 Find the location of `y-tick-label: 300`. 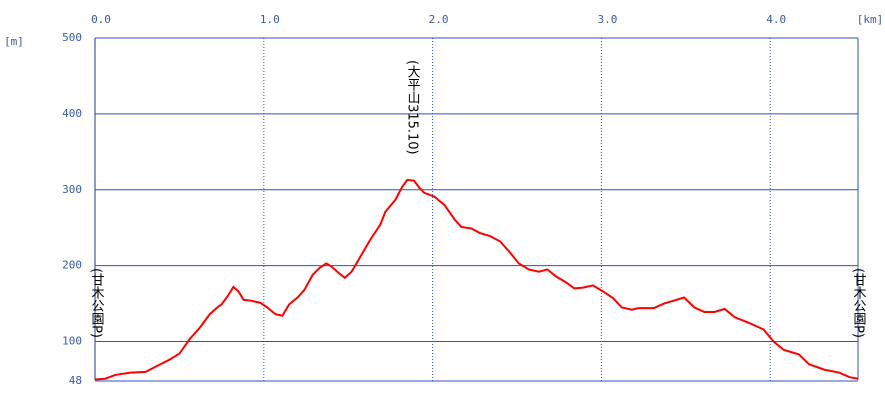

y-tick-label: 300 is located at coordinates (72, 189).